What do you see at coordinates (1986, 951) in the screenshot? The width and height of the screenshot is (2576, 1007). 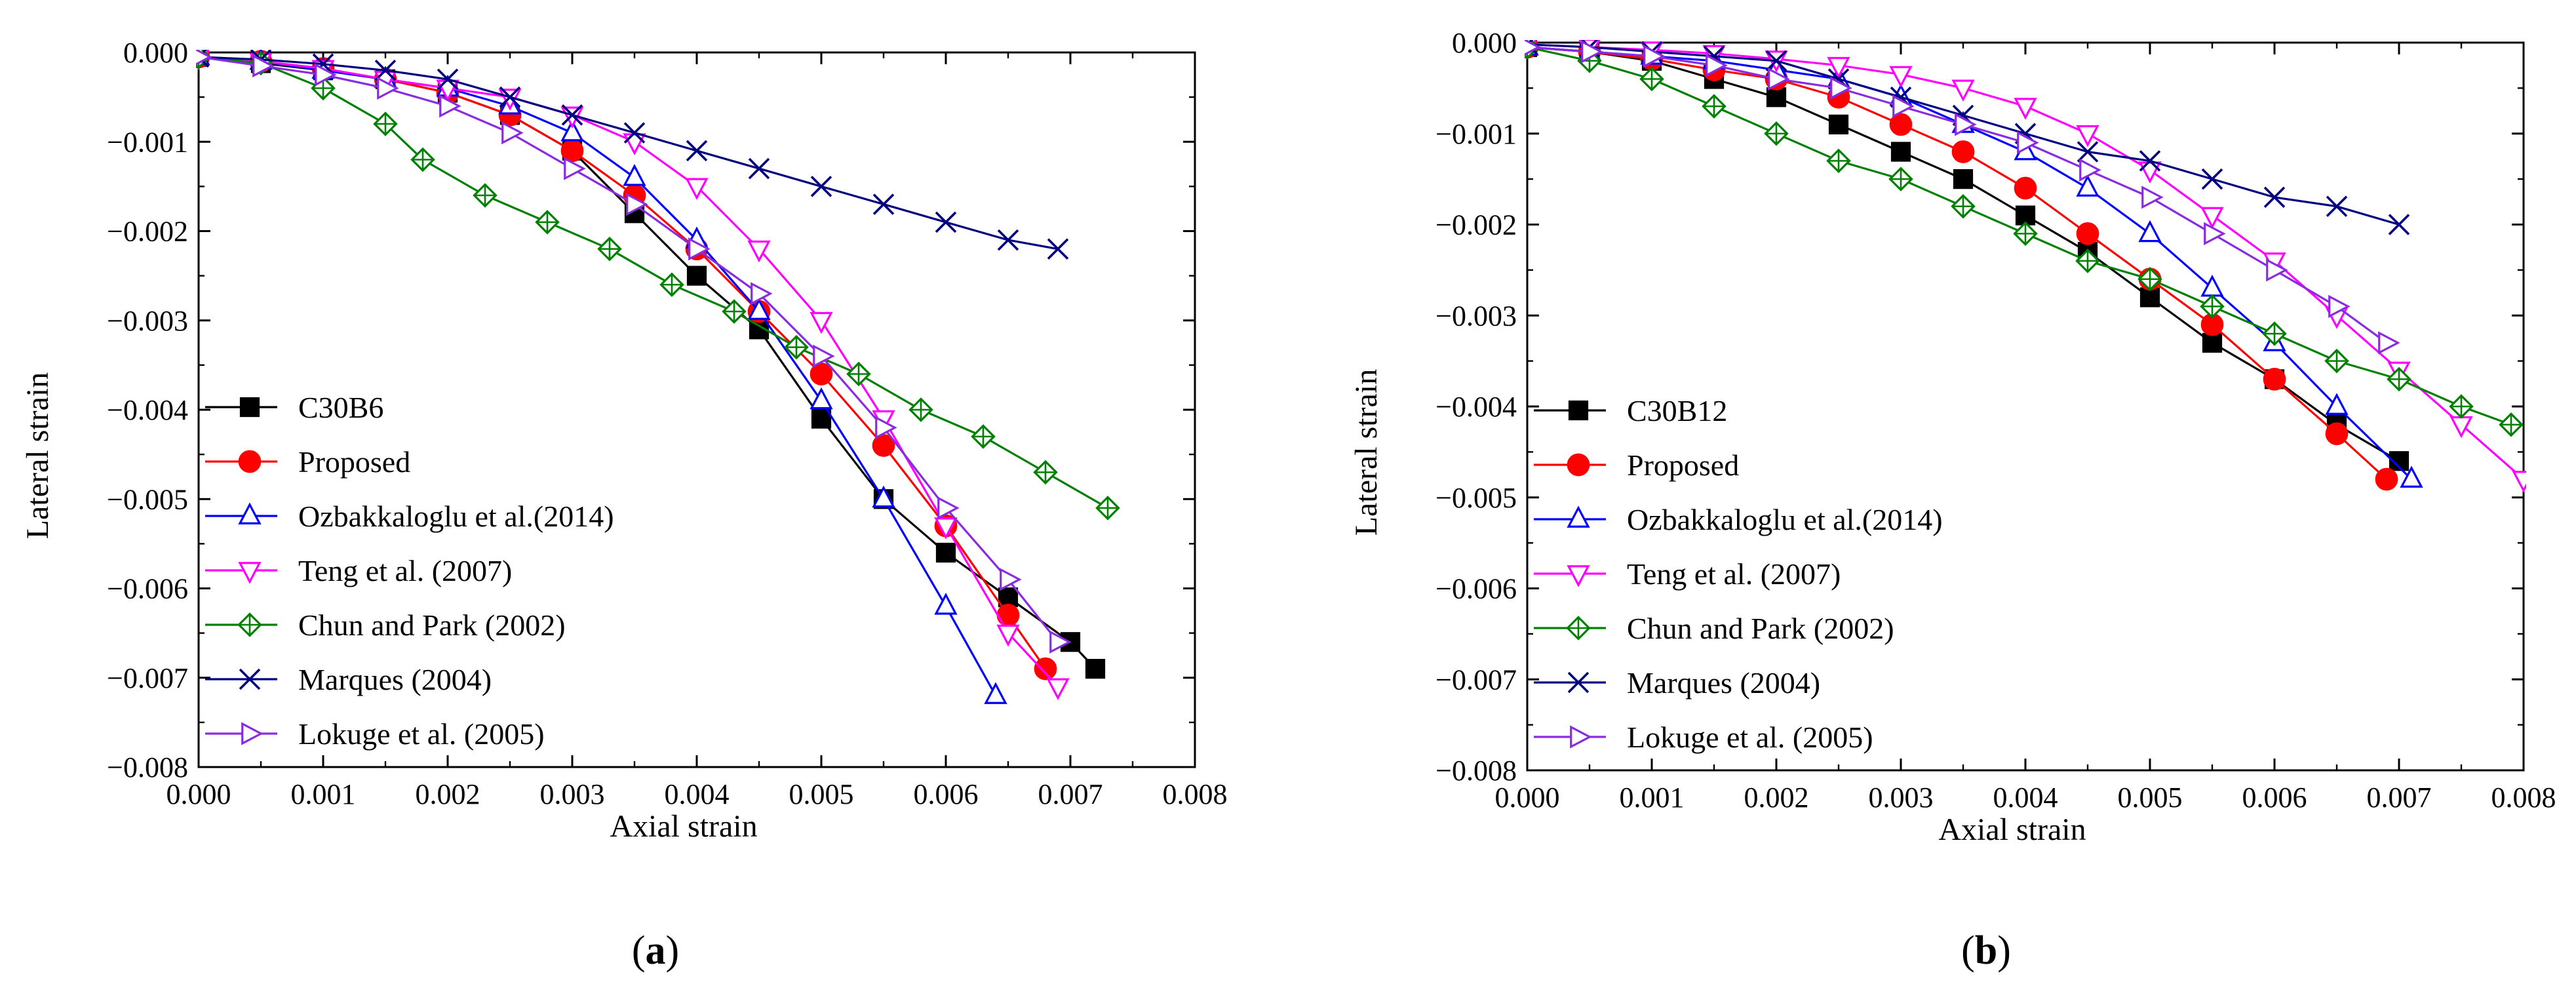 I see `panel-label-letter: b` at bounding box center [1986, 951].